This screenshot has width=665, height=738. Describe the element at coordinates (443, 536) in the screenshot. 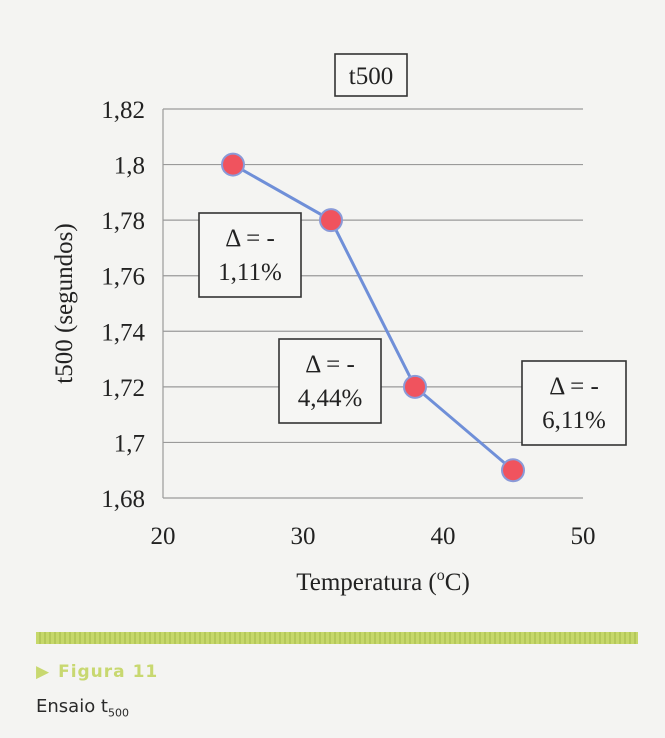

I see `x-tick-label: 40` at that location.